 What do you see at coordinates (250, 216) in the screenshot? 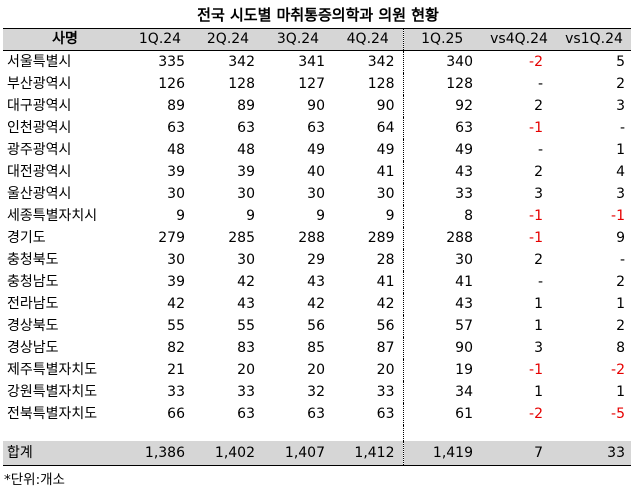
I see `cell-q2-24: 9` at bounding box center [250, 216].